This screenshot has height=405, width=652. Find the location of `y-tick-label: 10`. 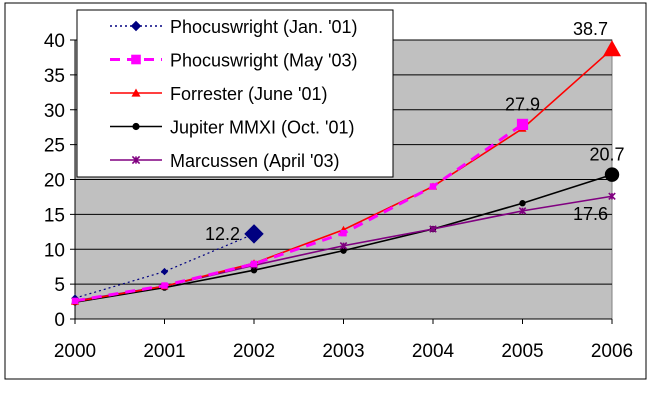

y-tick-label: 10 is located at coordinates (54, 250).